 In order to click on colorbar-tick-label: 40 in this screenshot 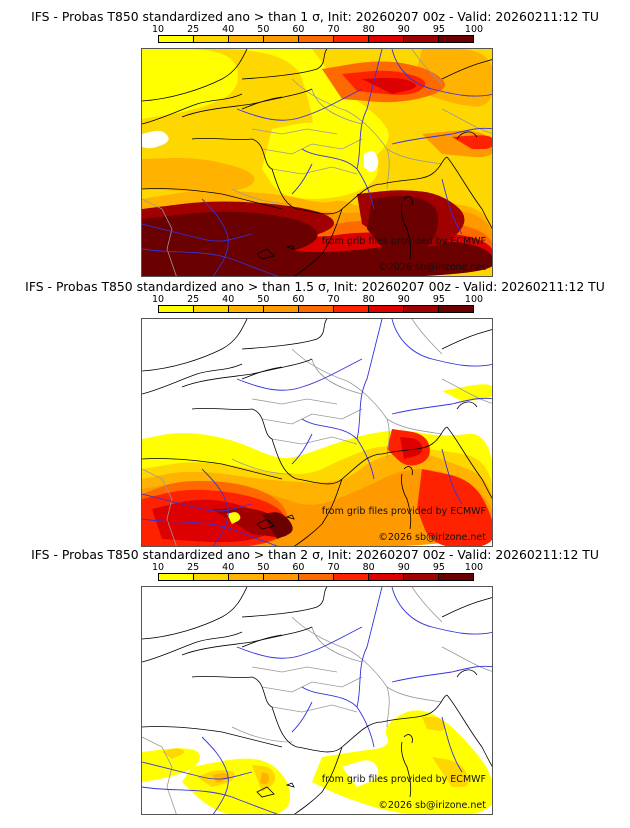, I will do `click(228, 29)`.